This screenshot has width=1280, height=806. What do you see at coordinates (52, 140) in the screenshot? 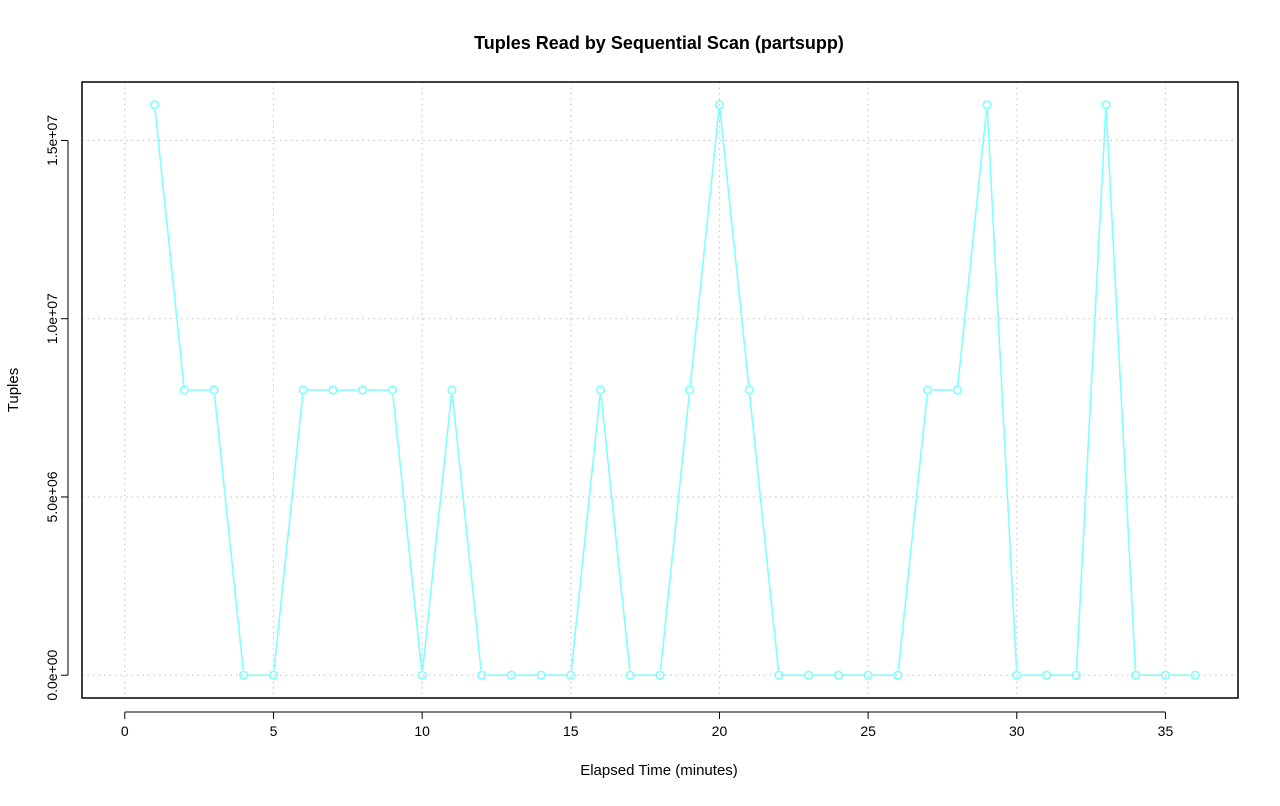
I see `y-tick-label: 1.5e+07` at bounding box center [52, 140].